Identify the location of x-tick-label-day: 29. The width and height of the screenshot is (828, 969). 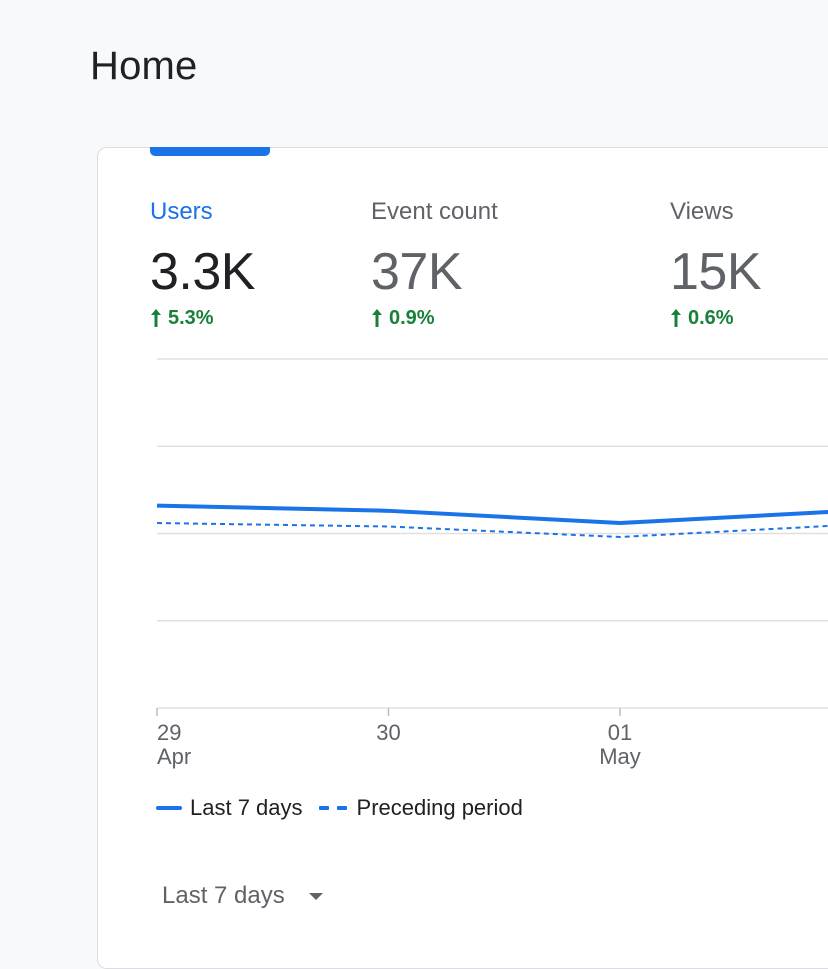
(169, 732).